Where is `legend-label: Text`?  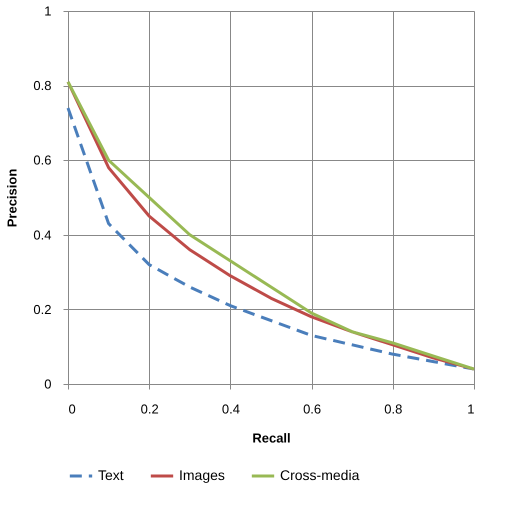 legend-label: Text is located at coordinates (111, 475).